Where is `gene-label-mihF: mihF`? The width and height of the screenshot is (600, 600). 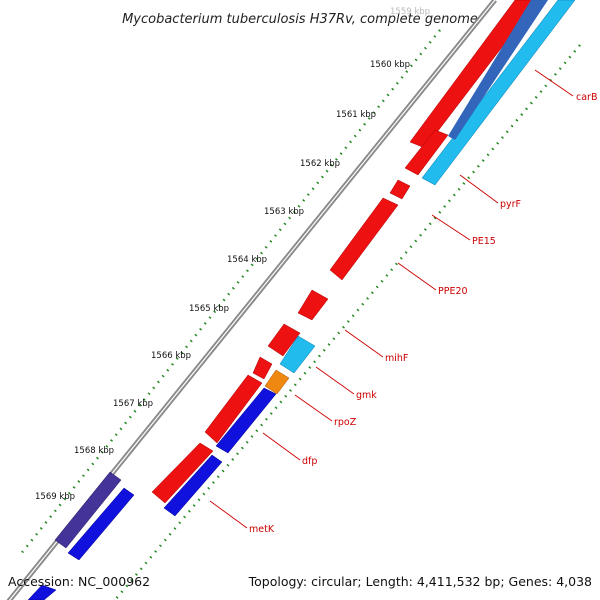
gene-label-mihF: mihF is located at coordinates (396, 358).